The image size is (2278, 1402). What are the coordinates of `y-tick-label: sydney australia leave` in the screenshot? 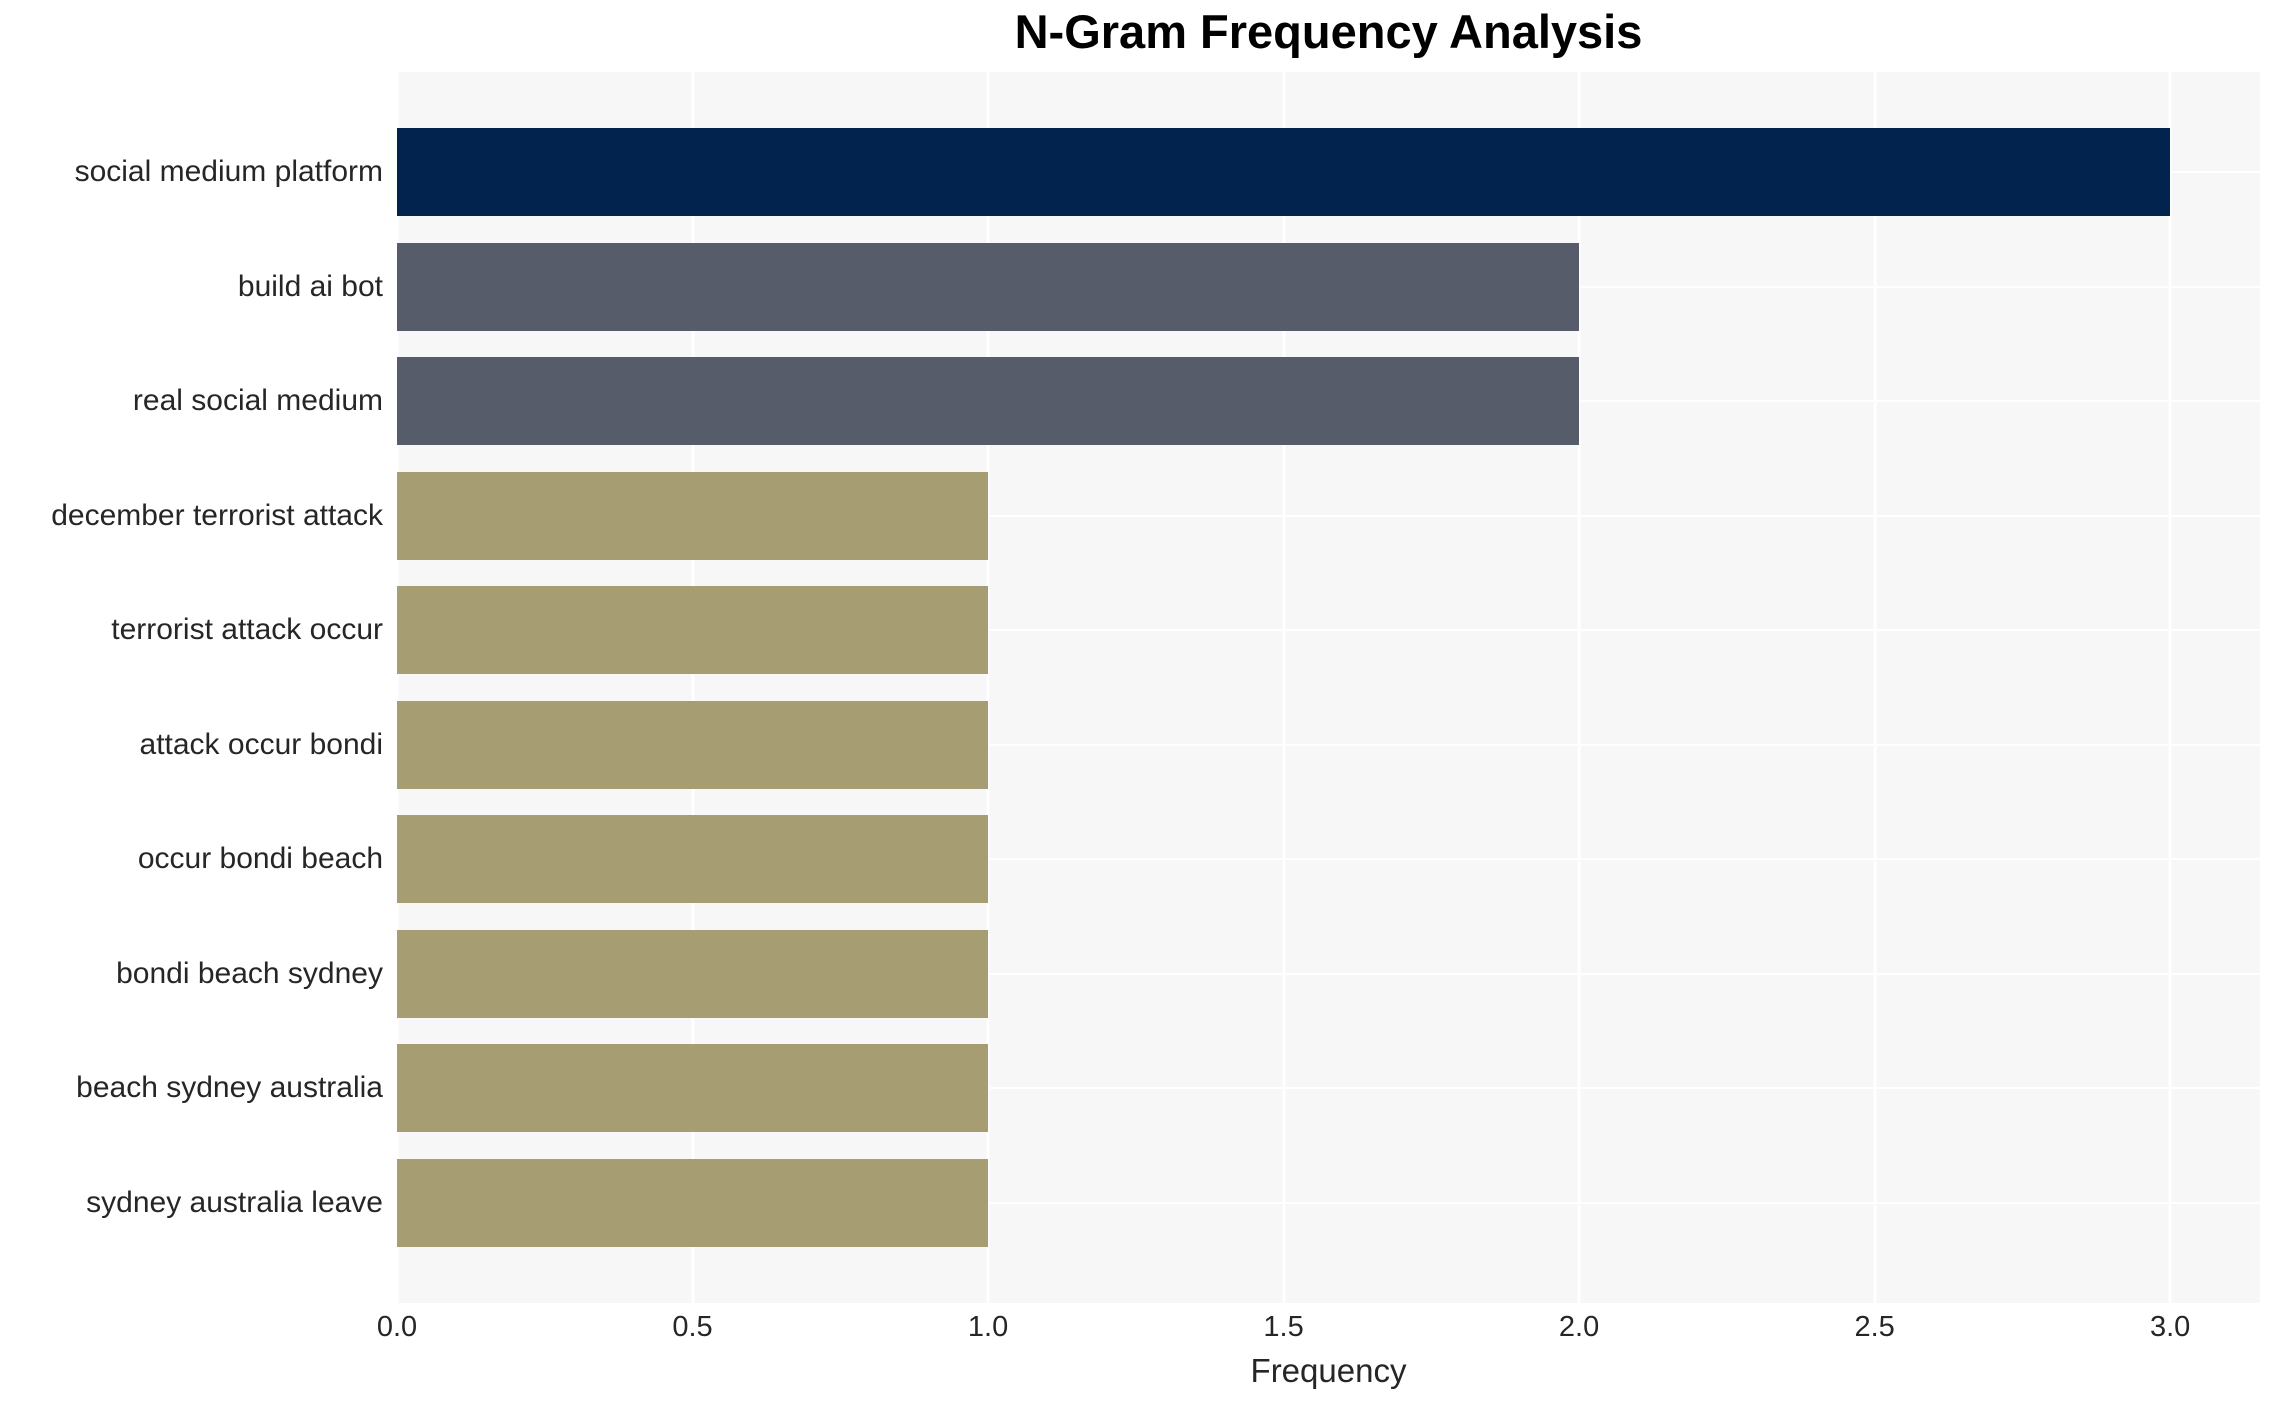 It's located at (234, 1202).